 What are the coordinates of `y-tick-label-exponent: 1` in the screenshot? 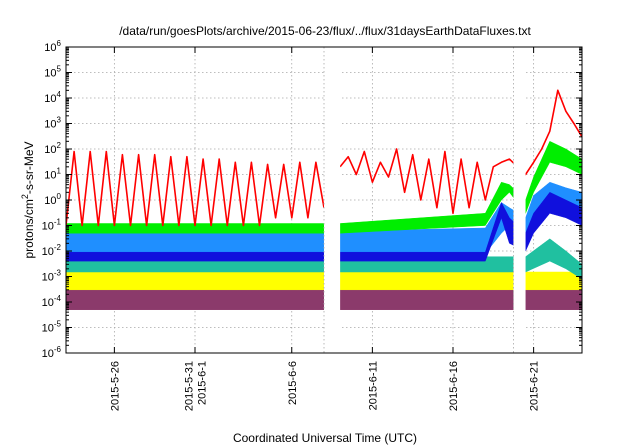 It's located at (59, 171).